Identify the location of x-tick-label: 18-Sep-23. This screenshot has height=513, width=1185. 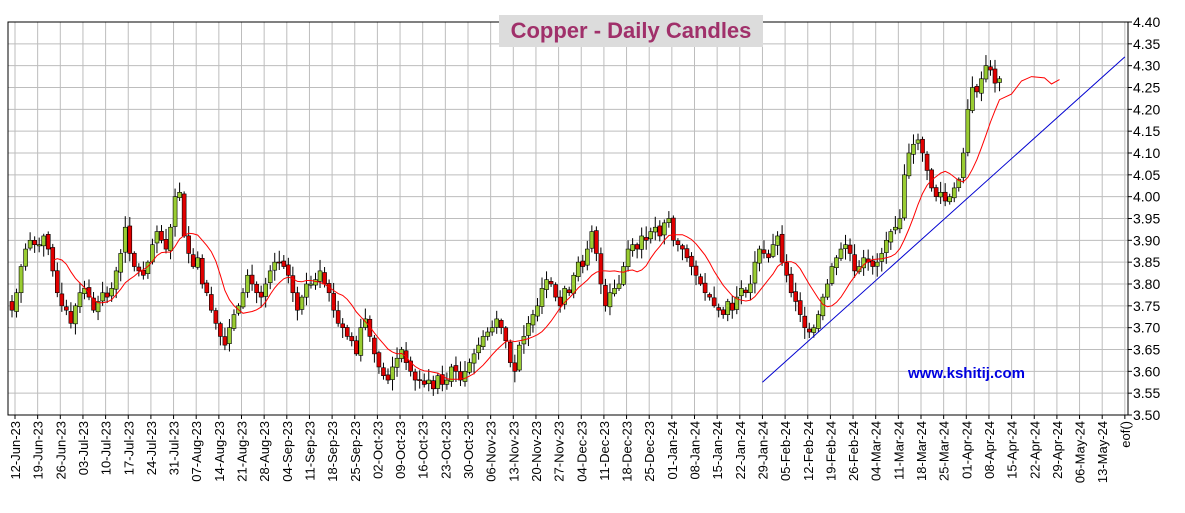
(332, 451).